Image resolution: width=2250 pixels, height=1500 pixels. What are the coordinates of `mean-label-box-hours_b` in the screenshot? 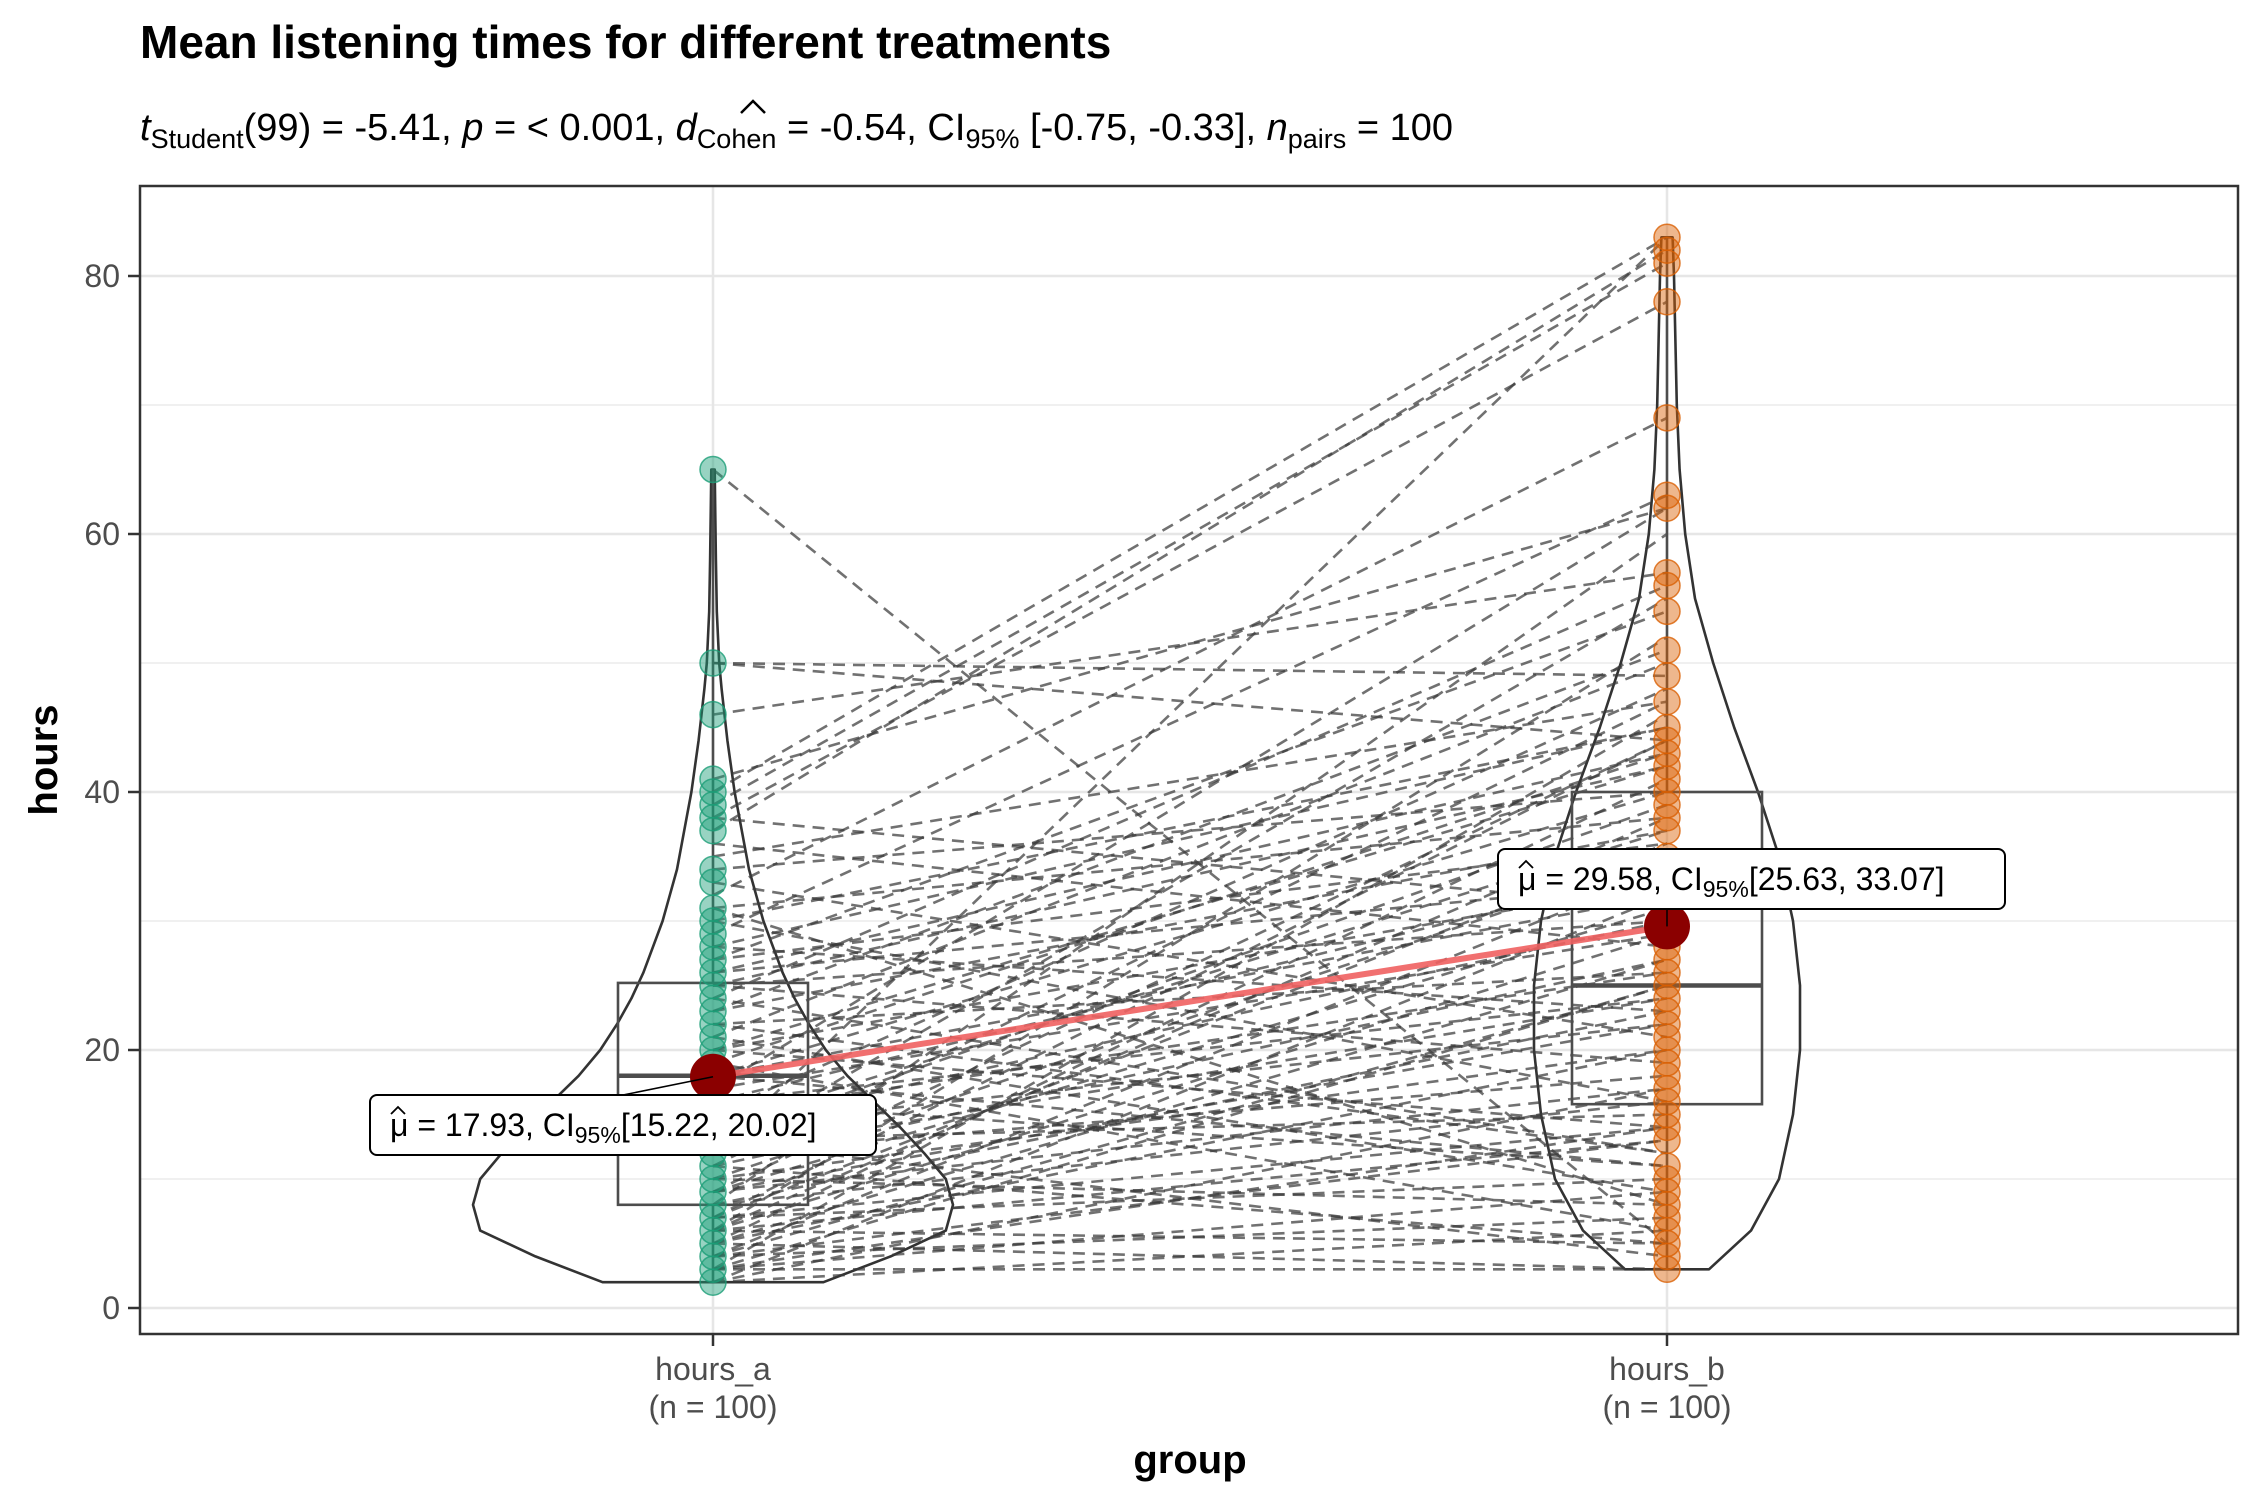 It's located at (1751, 879).